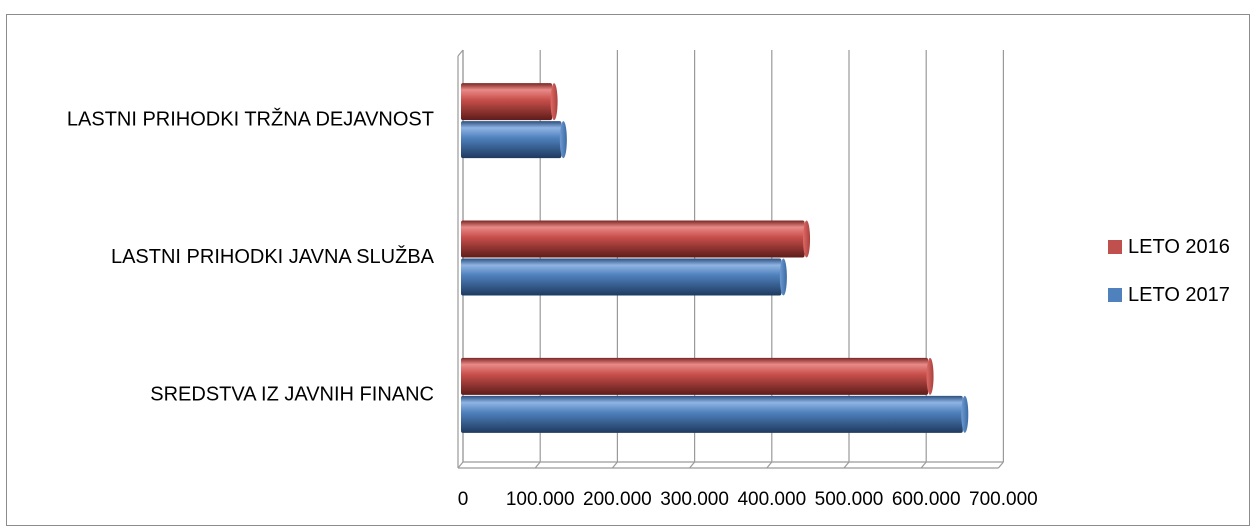  Describe the element at coordinates (463, 499) in the screenshot. I see `x-tick-label: 0` at that location.